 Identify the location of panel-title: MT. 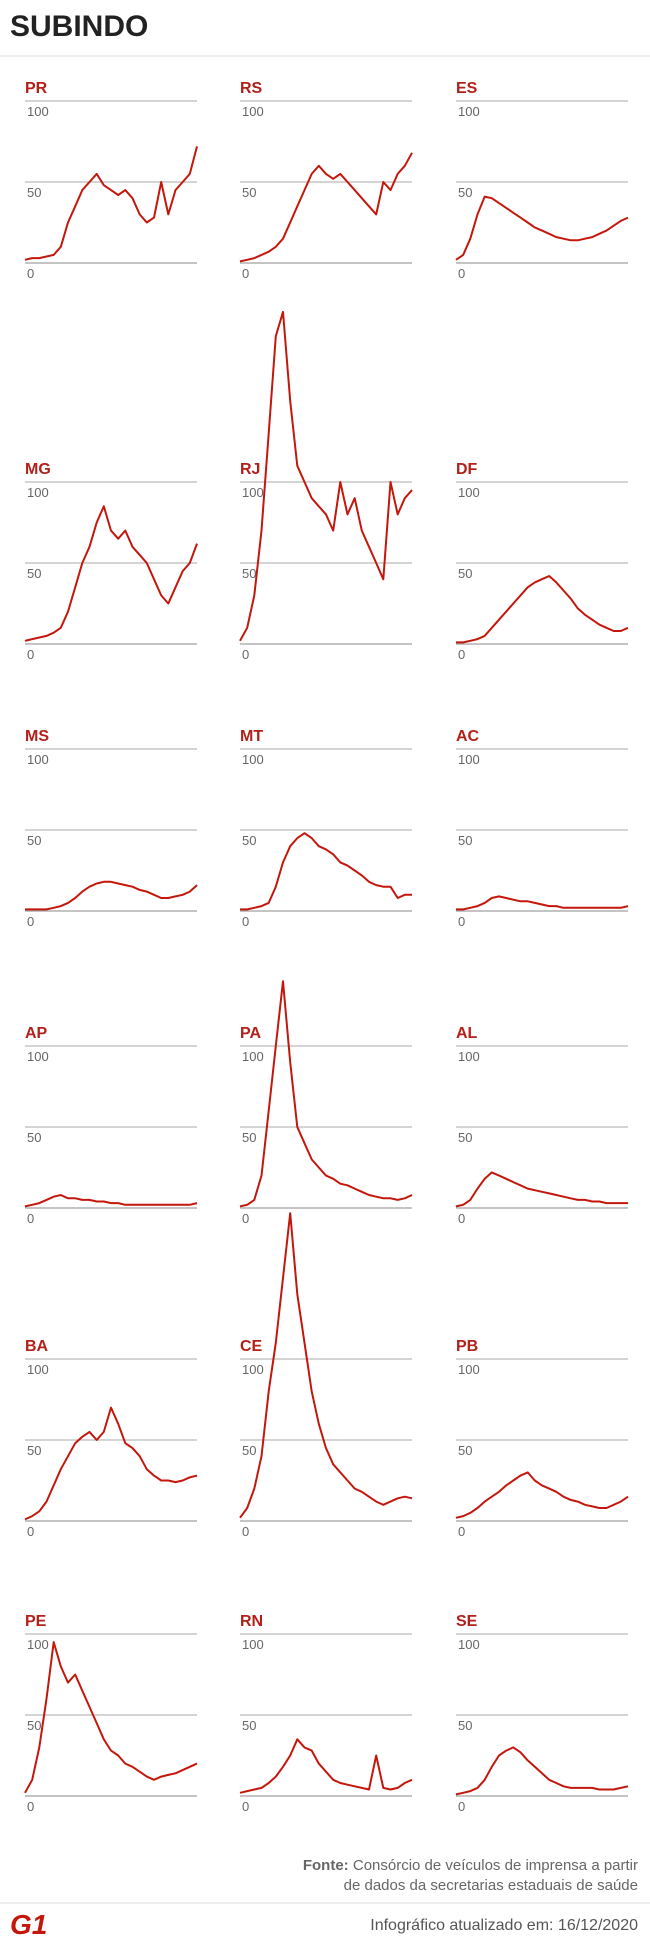
(251, 736).